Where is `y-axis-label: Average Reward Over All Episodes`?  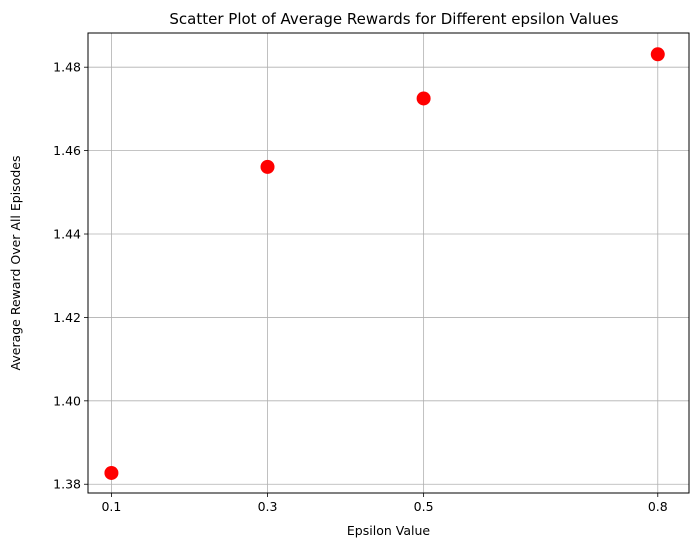
y-axis-label: Average Reward Over All Episodes is located at coordinates (15, 263).